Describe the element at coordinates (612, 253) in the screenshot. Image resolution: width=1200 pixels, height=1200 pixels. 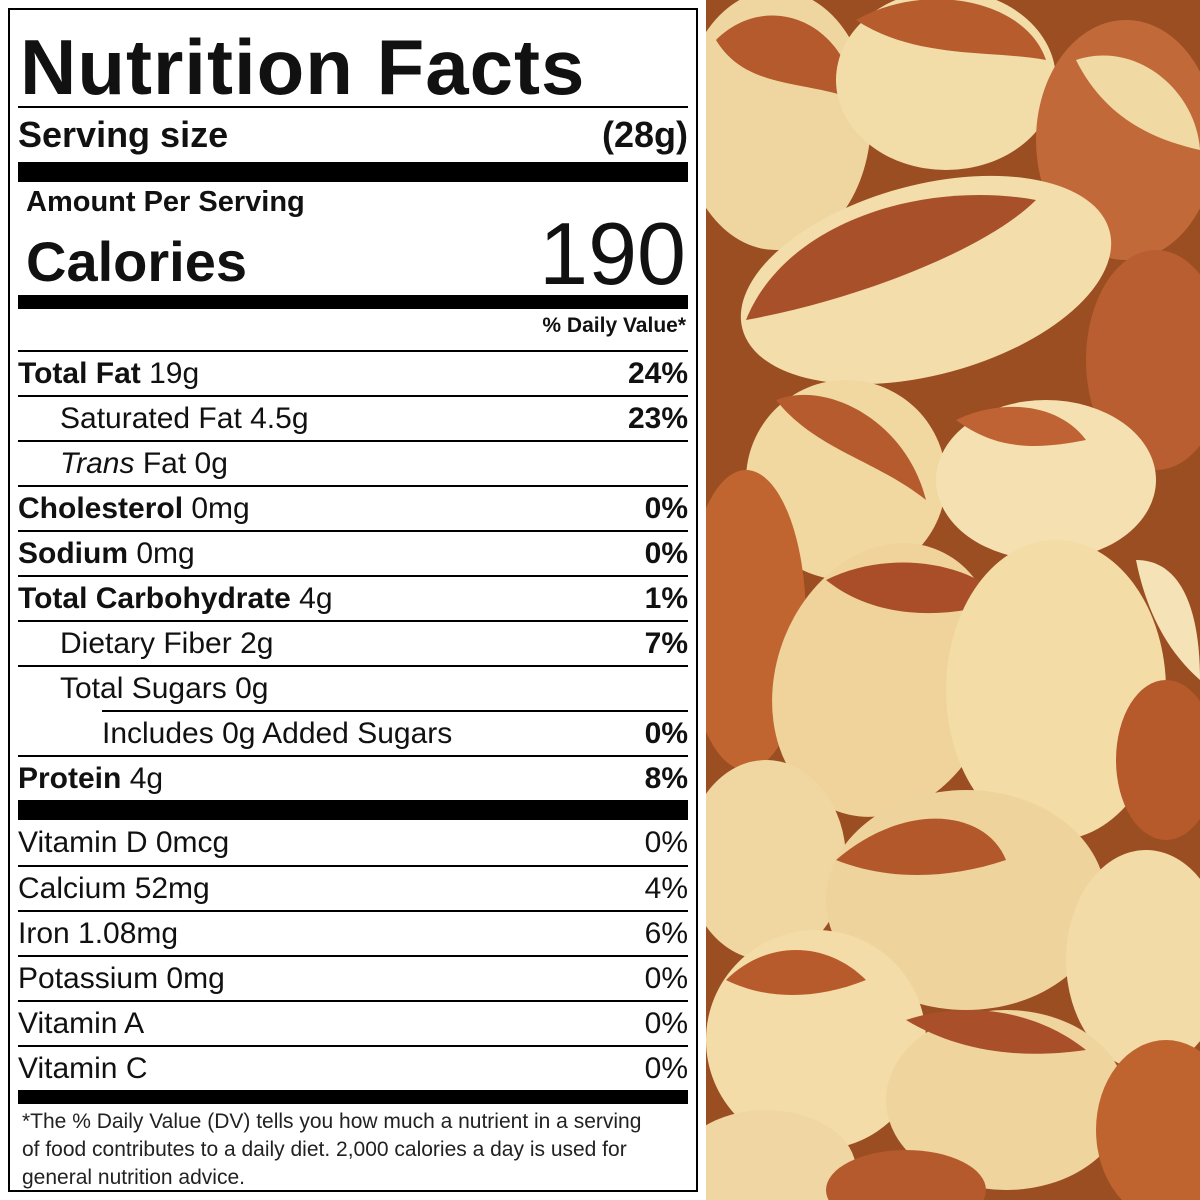
I see `calories-value: 190` at that location.